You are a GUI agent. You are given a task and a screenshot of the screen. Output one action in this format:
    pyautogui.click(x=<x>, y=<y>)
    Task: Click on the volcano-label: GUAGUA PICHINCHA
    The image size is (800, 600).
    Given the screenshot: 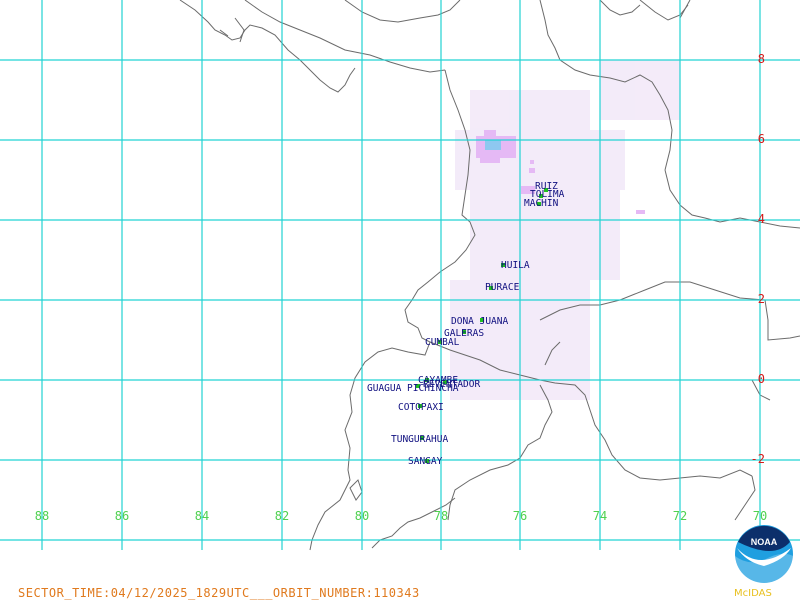 What is the action you would take?
    pyautogui.click(x=413, y=388)
    